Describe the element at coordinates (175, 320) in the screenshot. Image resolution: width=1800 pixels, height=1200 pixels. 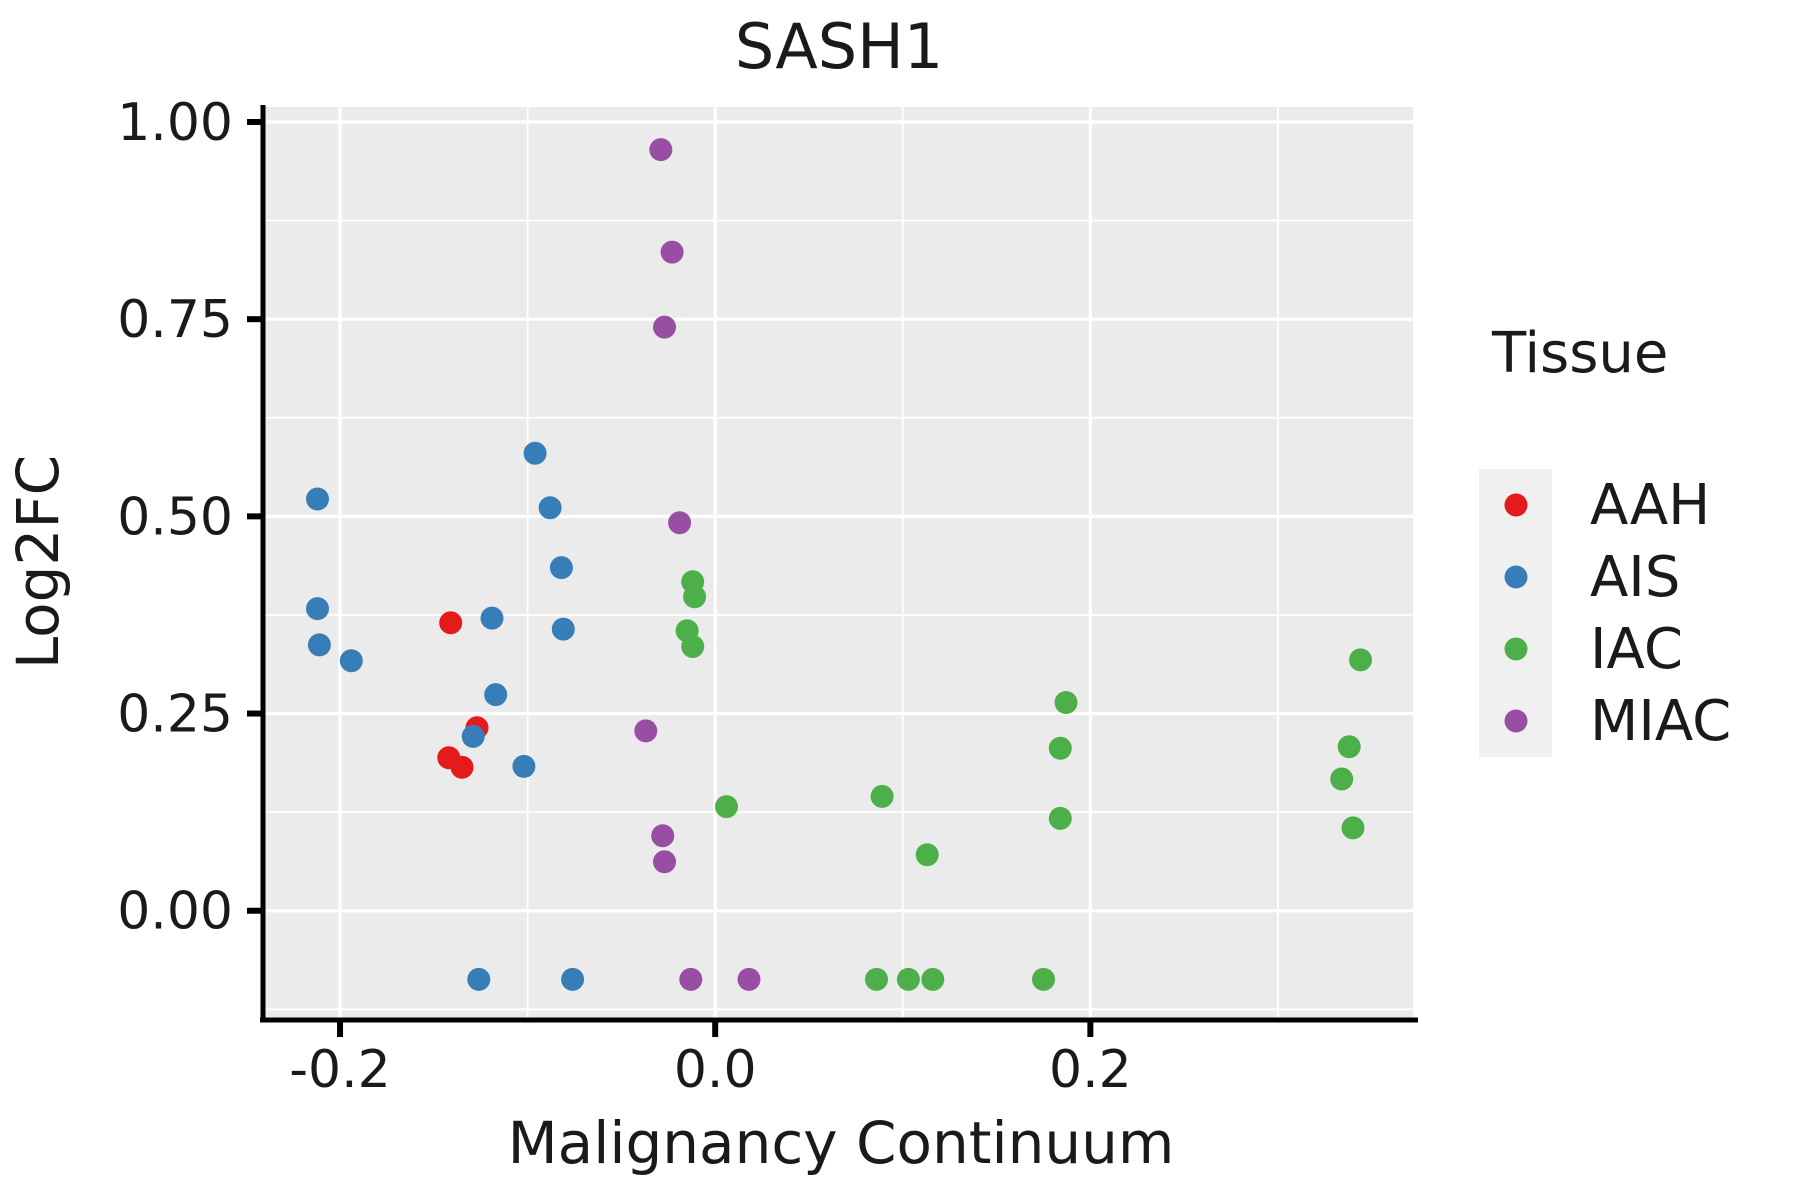
I see `y-tick-label: 0.75` at that location.